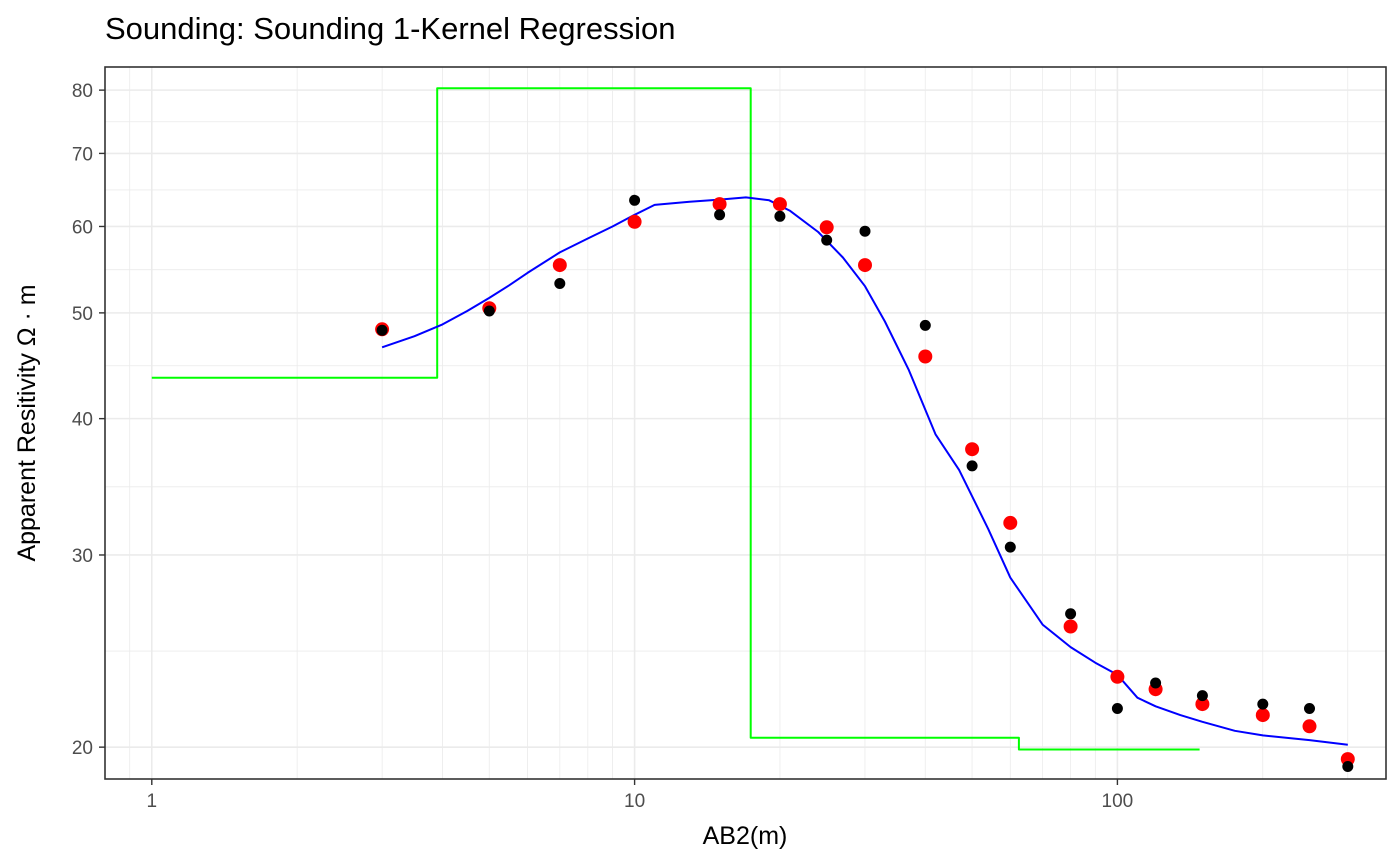 The image size is (1400, 866). I want to click on y-tick-label: 70, so click(82, 154).